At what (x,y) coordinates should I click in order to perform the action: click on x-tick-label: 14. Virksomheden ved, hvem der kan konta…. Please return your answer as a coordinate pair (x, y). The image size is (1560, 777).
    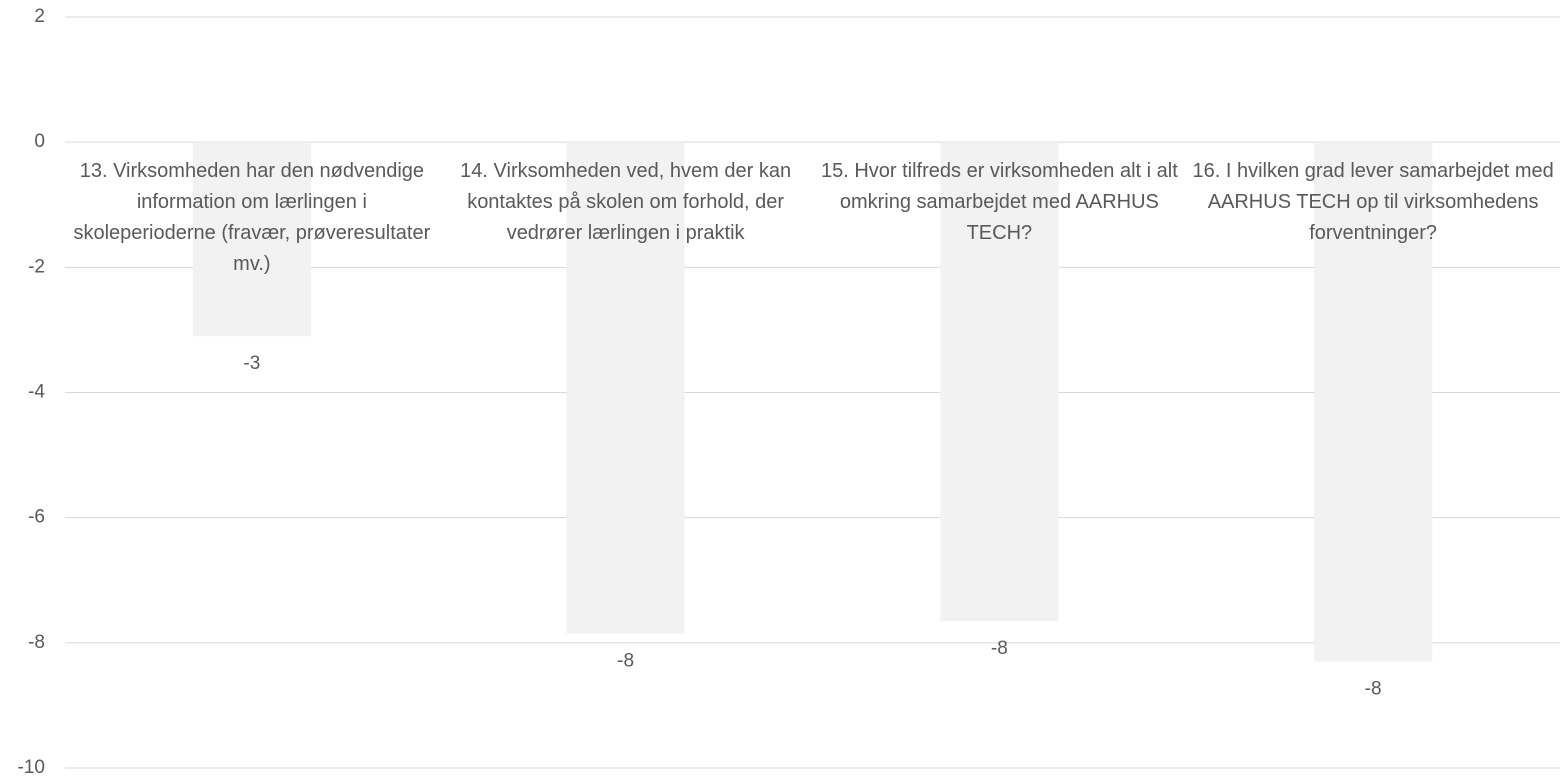
    Looking at the image, I should click on (626, 202).